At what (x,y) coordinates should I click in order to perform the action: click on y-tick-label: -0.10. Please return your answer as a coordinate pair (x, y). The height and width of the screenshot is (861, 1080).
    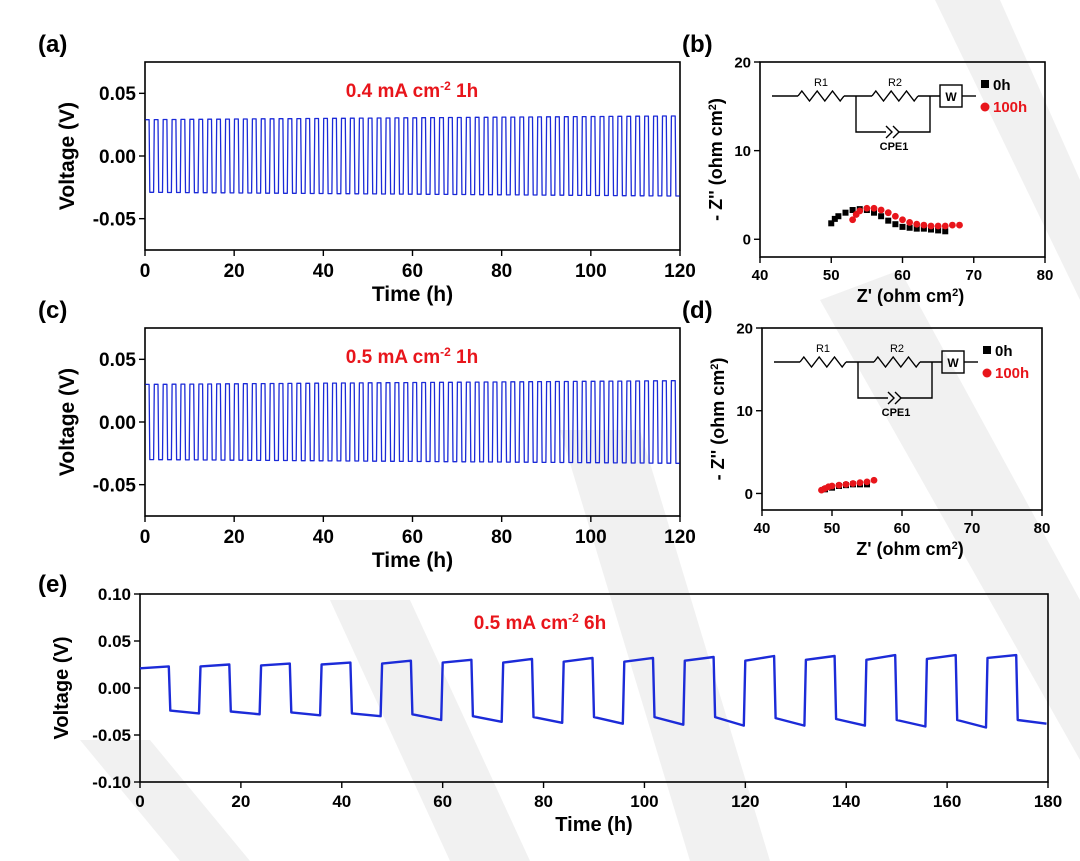
    Looking at the image, I should click on (111, 782).